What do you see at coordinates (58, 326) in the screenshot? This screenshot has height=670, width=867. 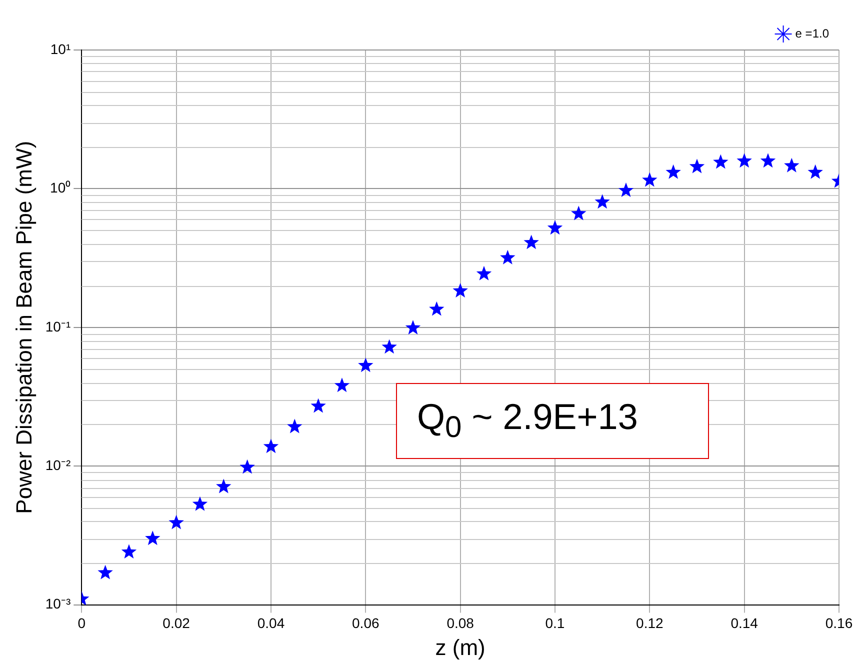 I see `y-tick-label: 10⁻¹` at bounding box center [58, 326].